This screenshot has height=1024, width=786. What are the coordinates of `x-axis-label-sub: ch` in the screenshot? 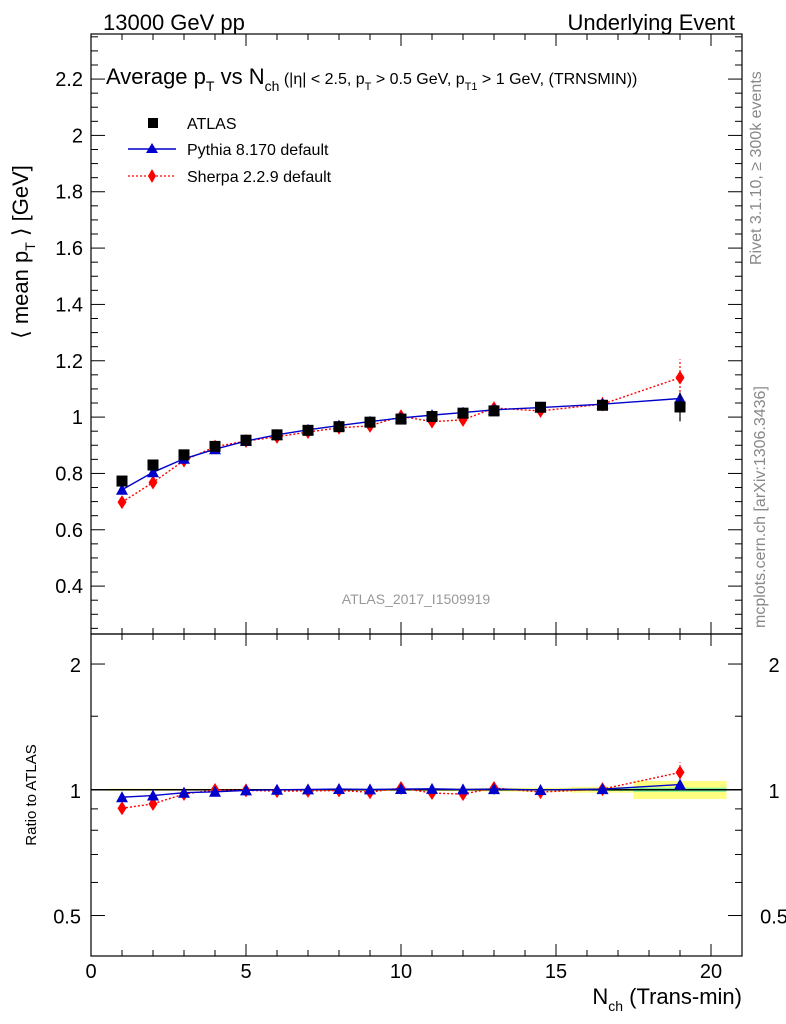 It's located at (615, 1006).